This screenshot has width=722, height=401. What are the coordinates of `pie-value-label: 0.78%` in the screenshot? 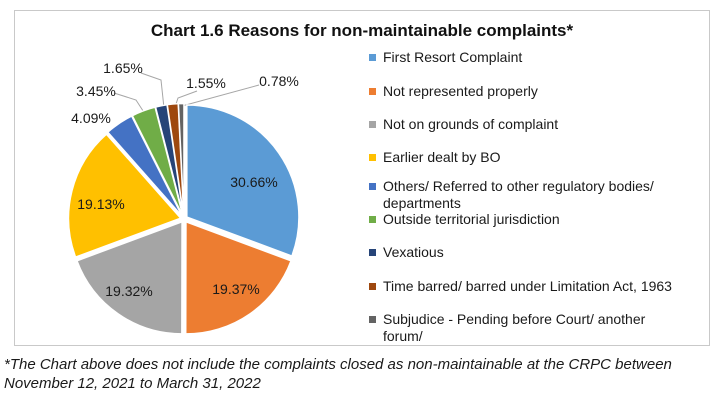 It's located at (279, 81).